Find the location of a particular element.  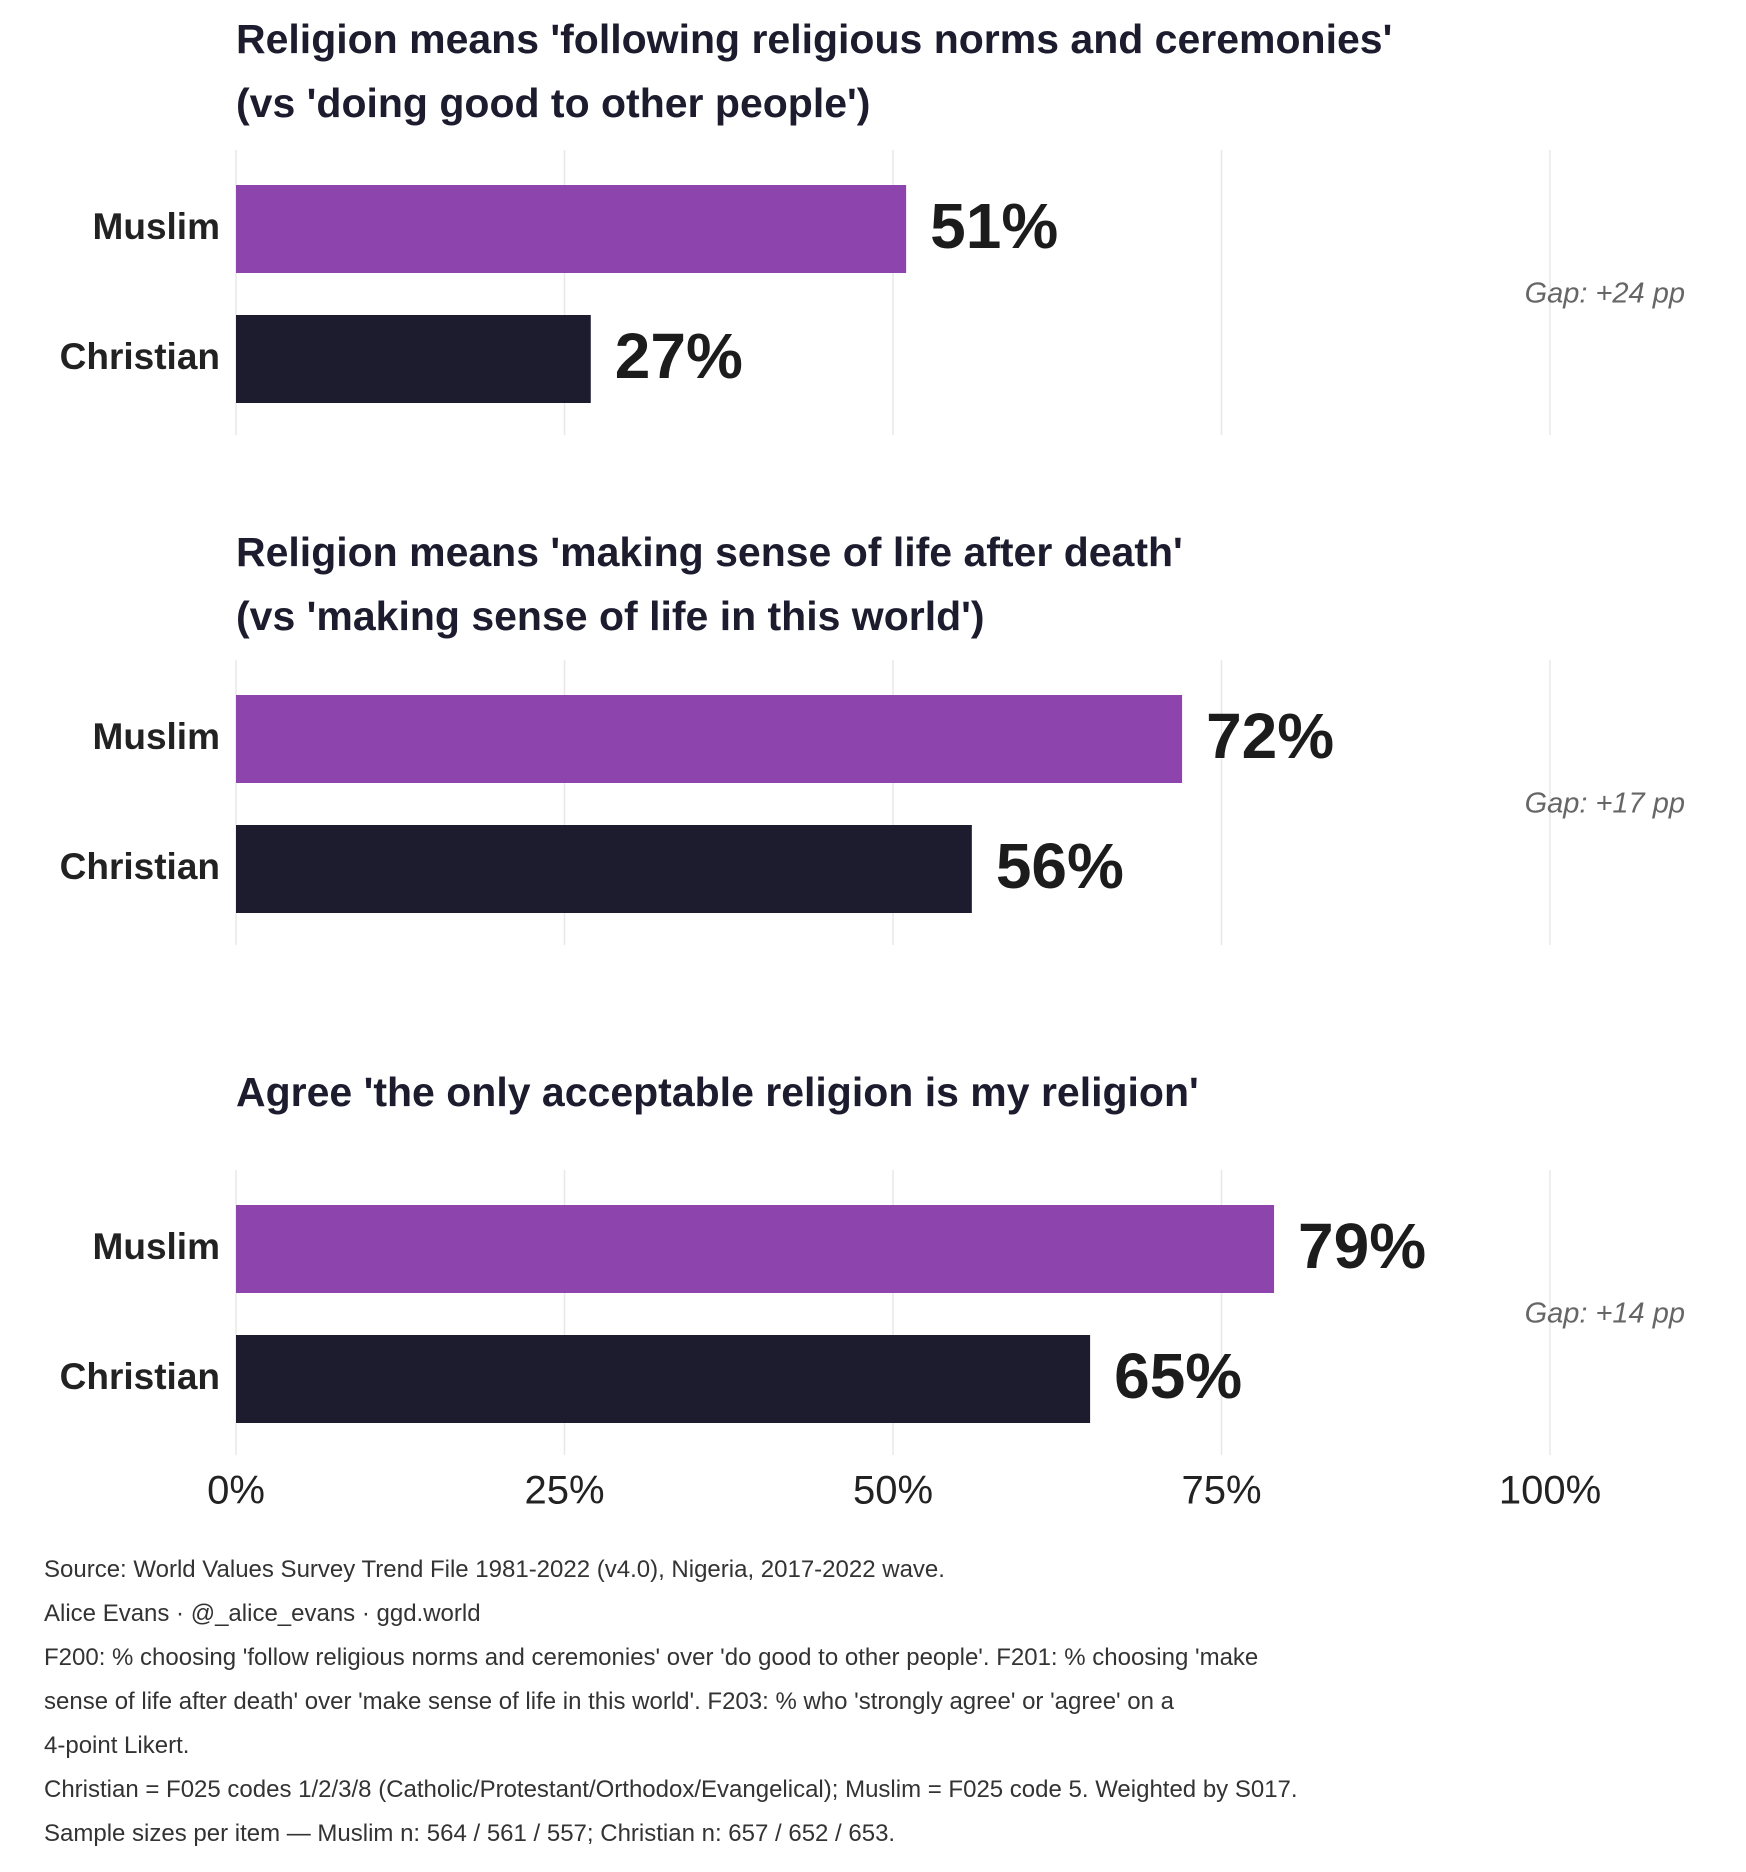

variable-note-line-3: 4-point Likert. is located at coordinates (117, 1745).